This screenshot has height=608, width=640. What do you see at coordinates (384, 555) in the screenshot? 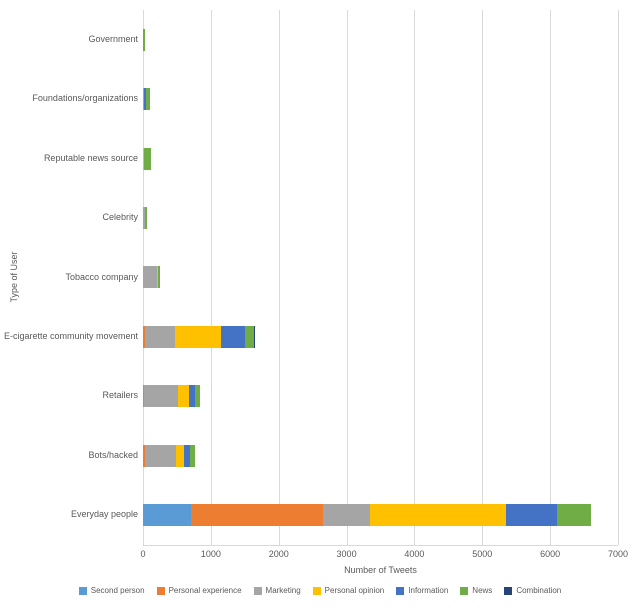
I see `x-axis-ticks: 0 1000 2000 3000 4000 5000 6000 7000` at bounding box center [384, 555].